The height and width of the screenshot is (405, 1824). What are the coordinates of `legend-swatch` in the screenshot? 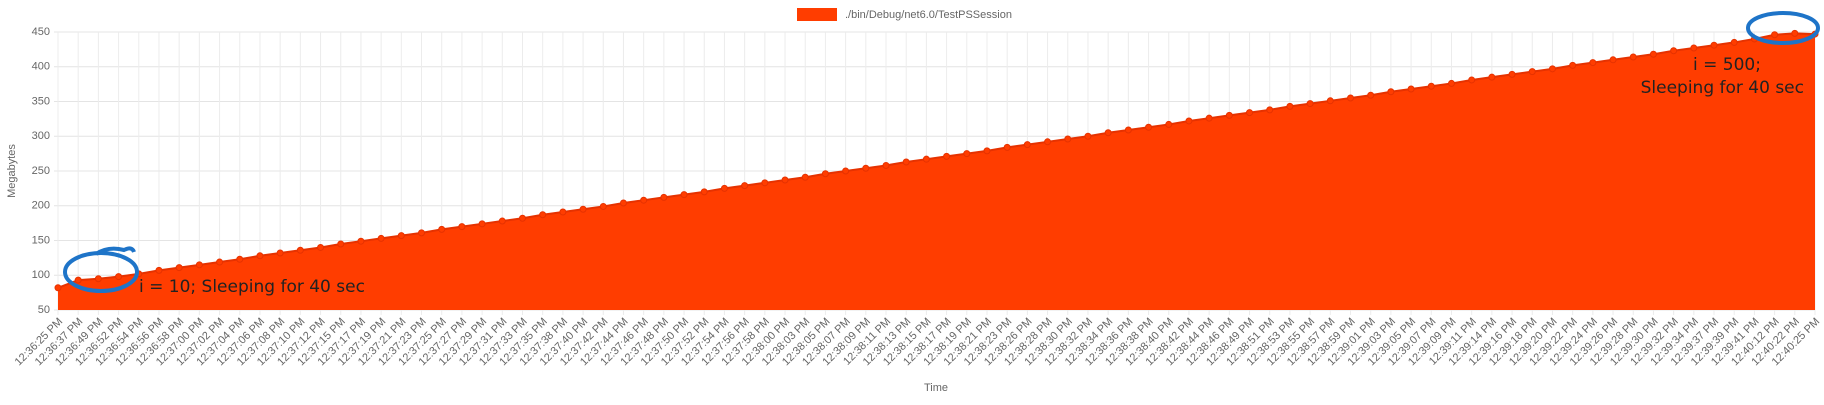 It's located at (817, 14).